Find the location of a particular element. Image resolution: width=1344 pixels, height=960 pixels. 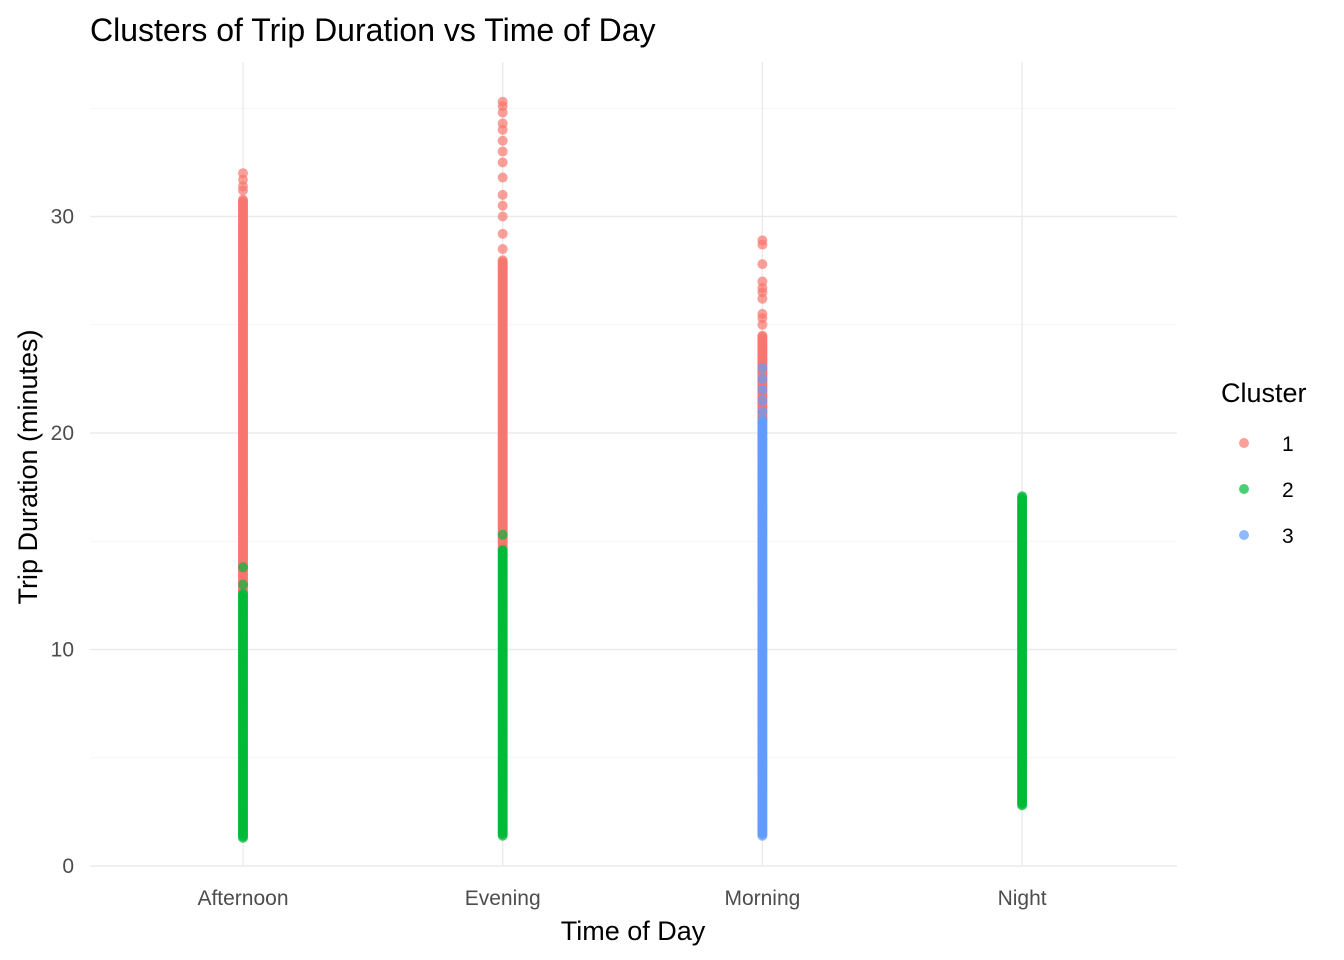

legend-label-cluster-3: 3 is located at coordinates (1288, 536).